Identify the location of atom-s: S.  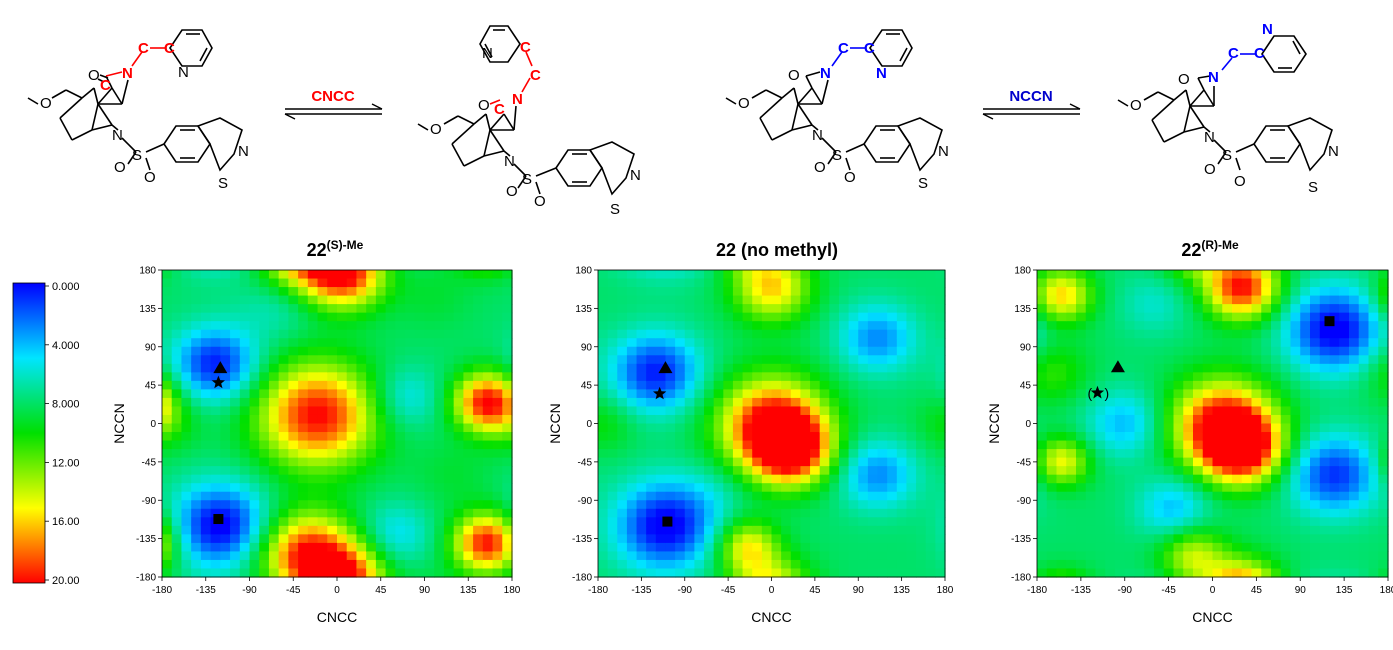
(137, 155).